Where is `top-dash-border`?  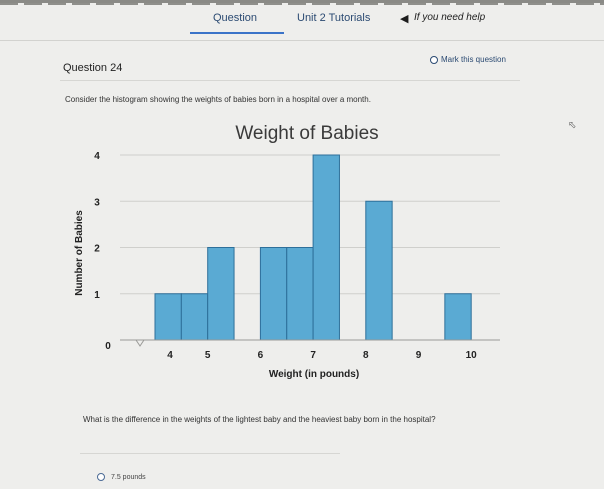 top-dash-border is located at coordinates (302, 4).